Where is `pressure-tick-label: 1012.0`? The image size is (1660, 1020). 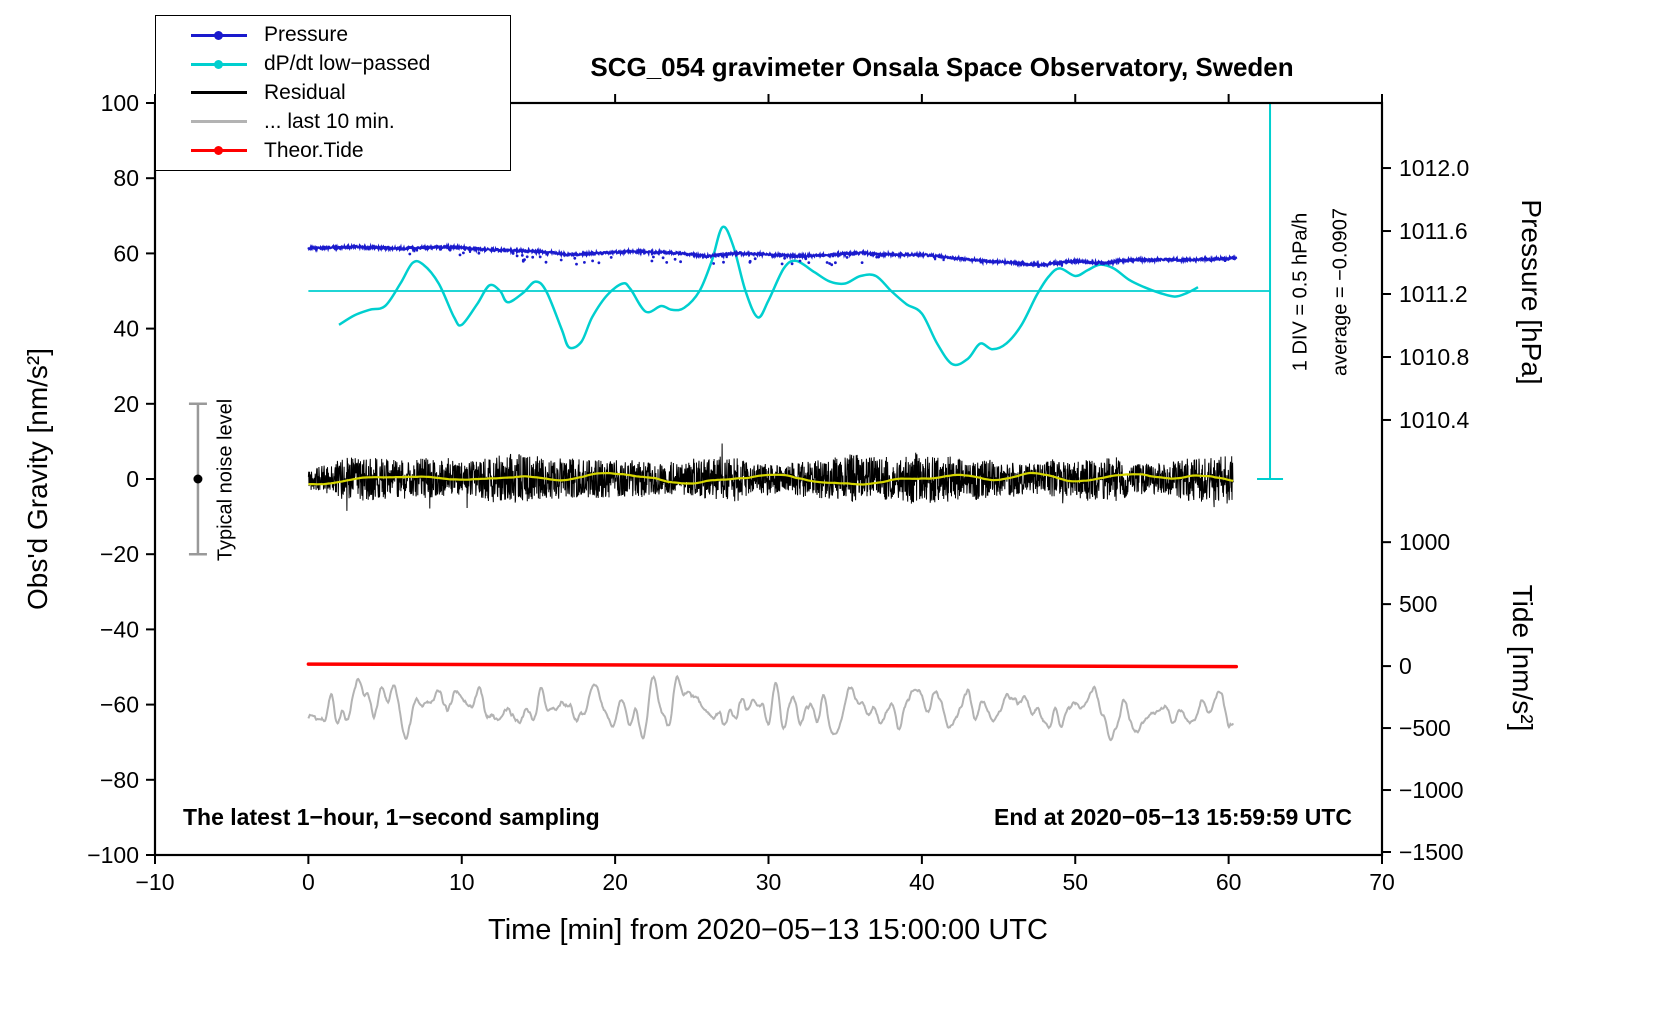 pressure-tick-label: 1012.0 is located at coordinates (1434, 168).